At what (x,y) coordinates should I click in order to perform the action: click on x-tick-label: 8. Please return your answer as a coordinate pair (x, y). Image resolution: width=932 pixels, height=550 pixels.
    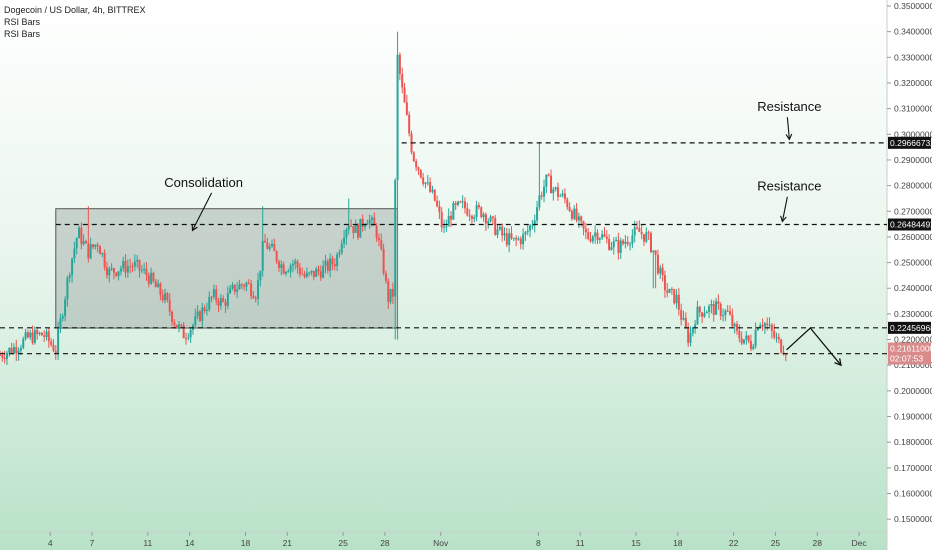
    Looking at the image, I should click on (538, 543).